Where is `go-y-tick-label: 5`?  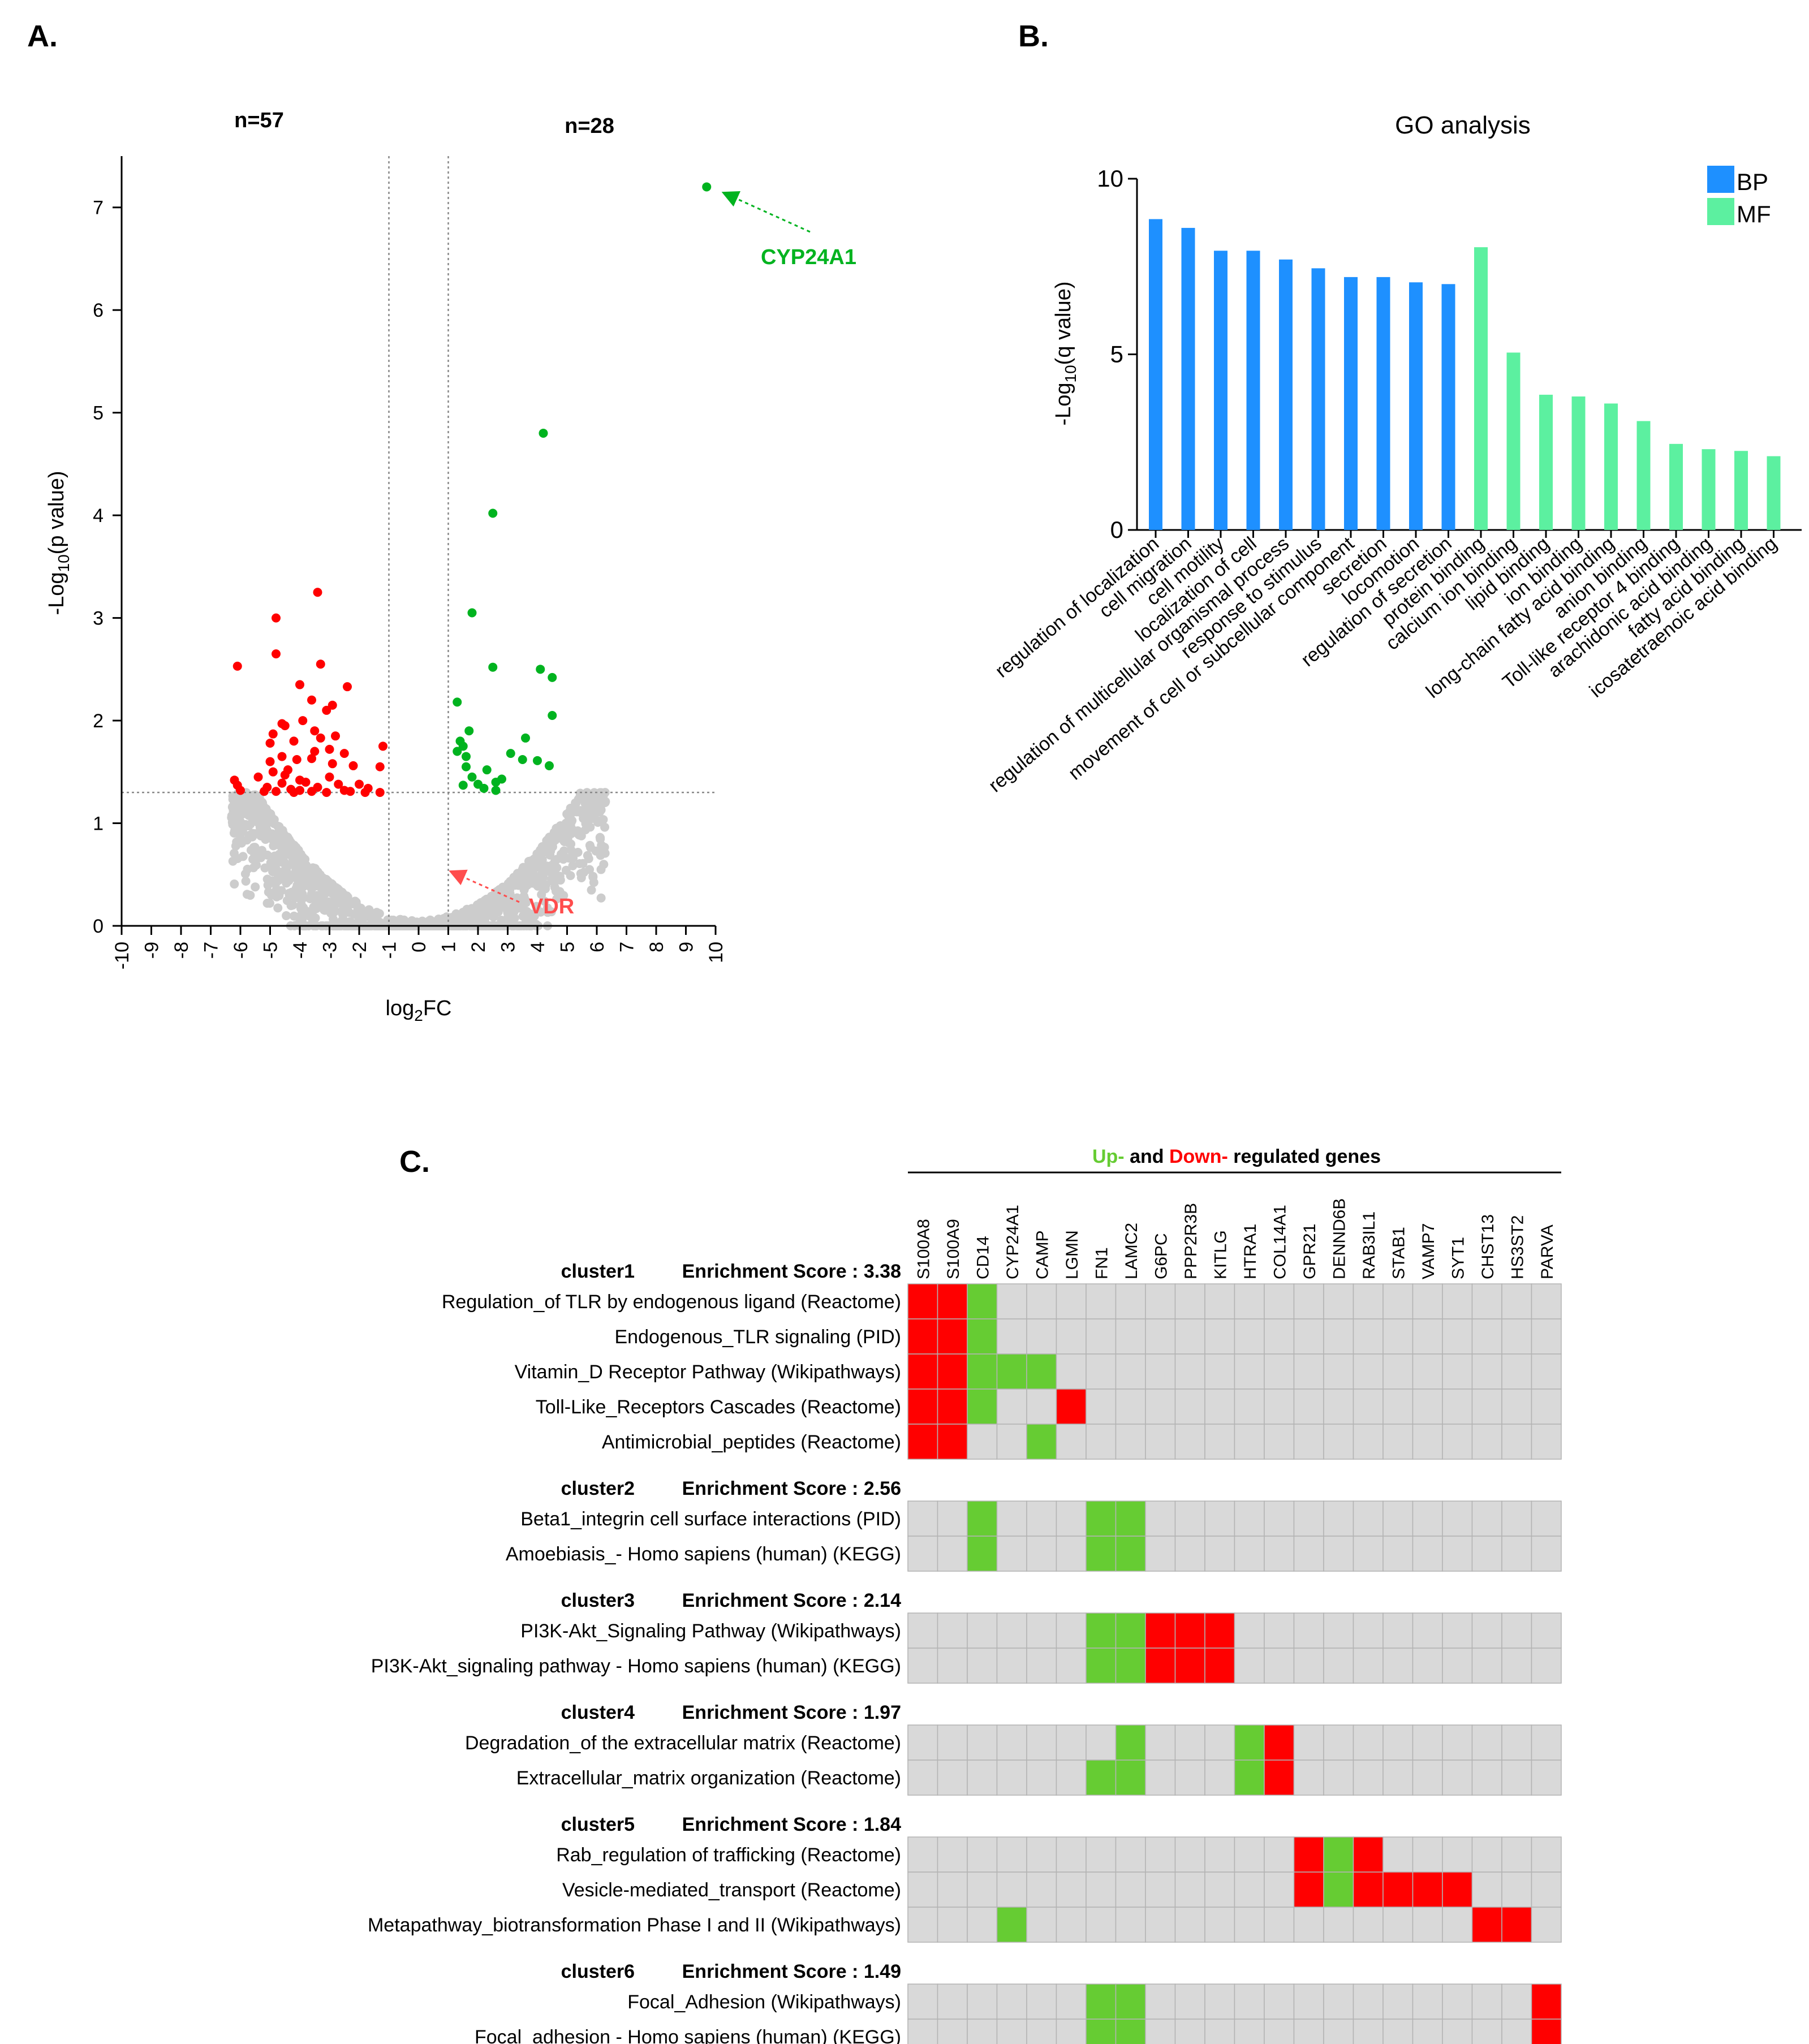
go-y-tick-label: 5 is located at coordinates (1116, 354).